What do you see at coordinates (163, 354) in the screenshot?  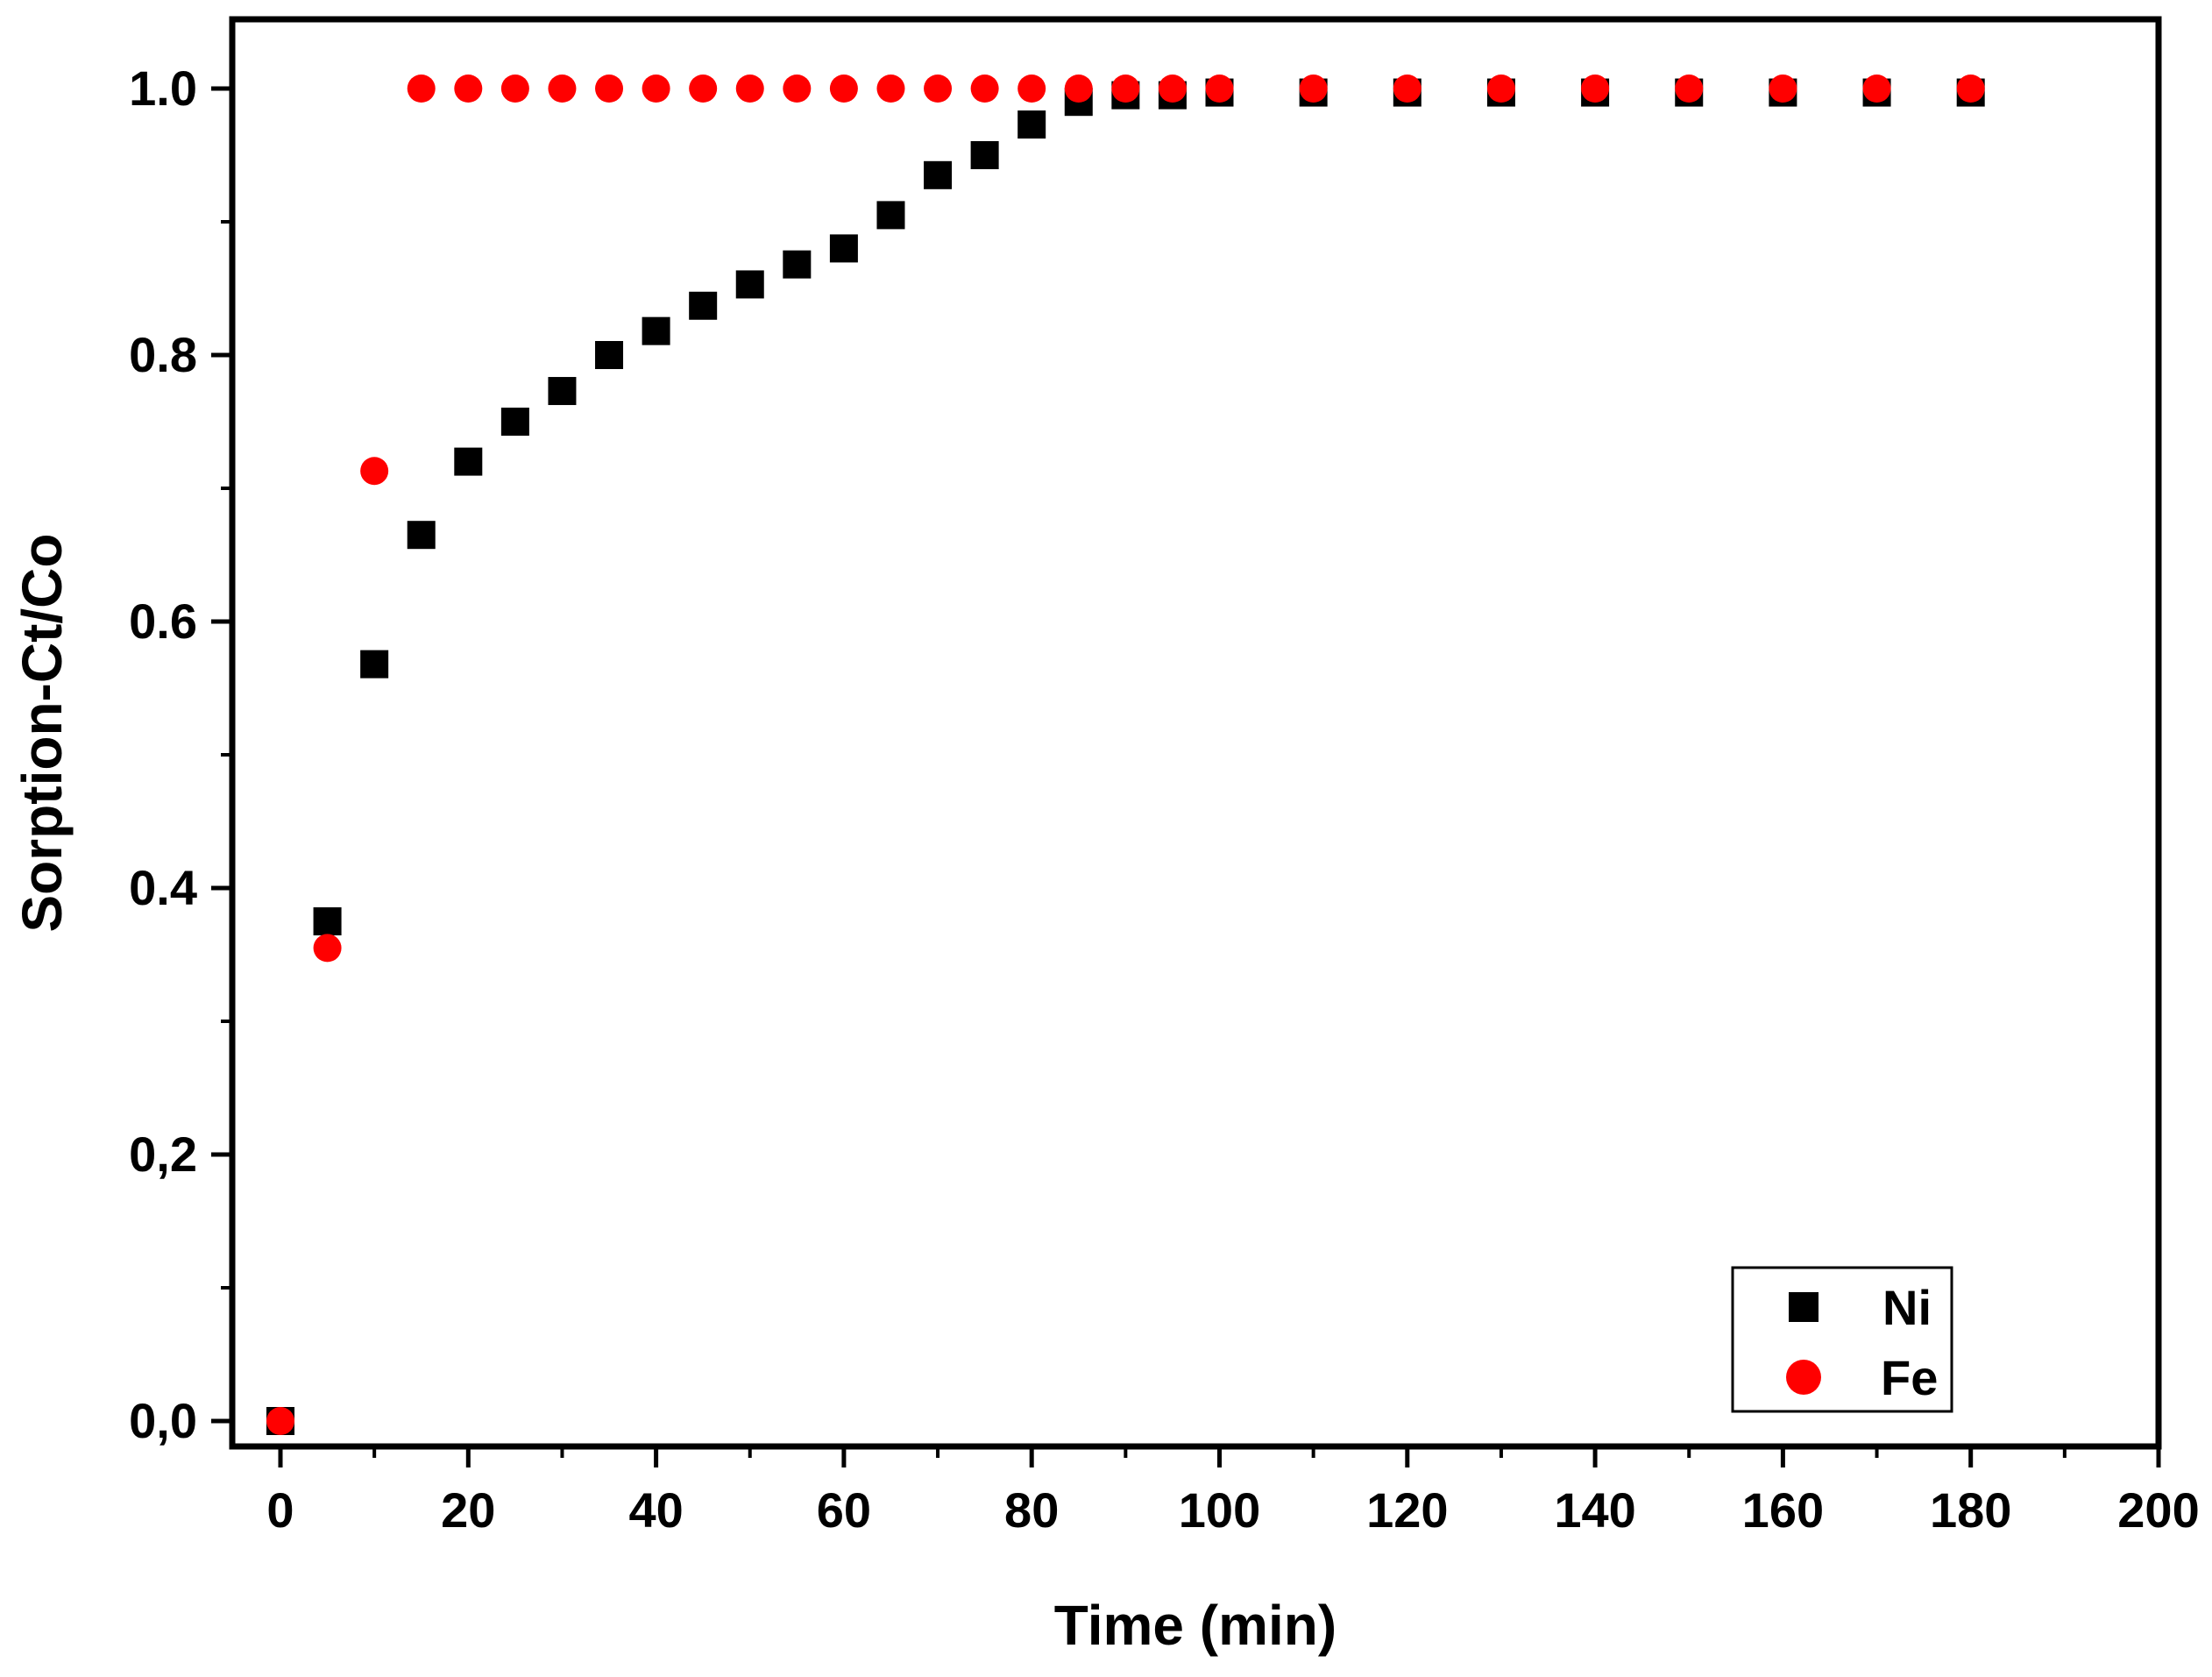 I see `y-tick-label: 0.8` at bounding box center [163, 354].